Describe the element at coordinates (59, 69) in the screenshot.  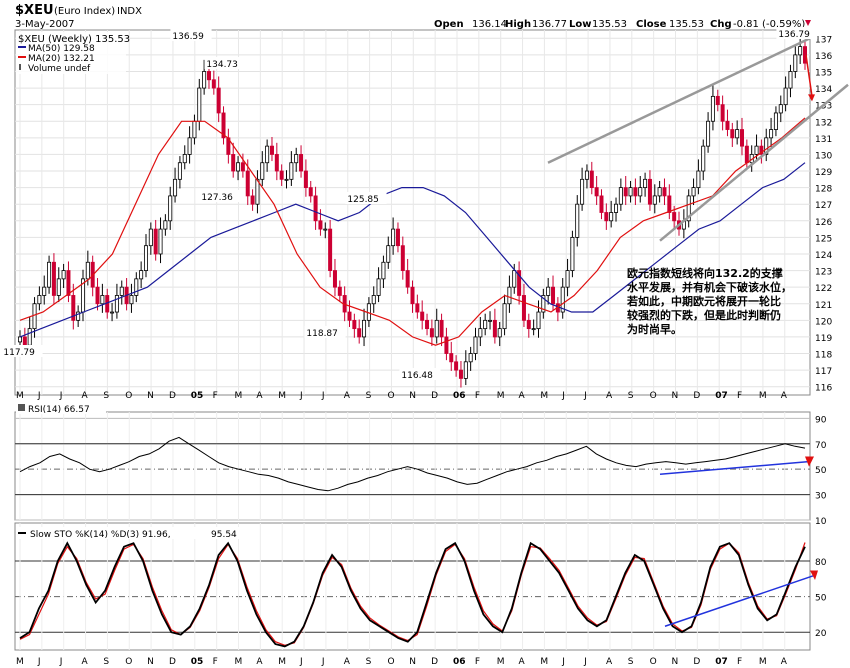
I see `legend-volume: Volume undef` at that location.